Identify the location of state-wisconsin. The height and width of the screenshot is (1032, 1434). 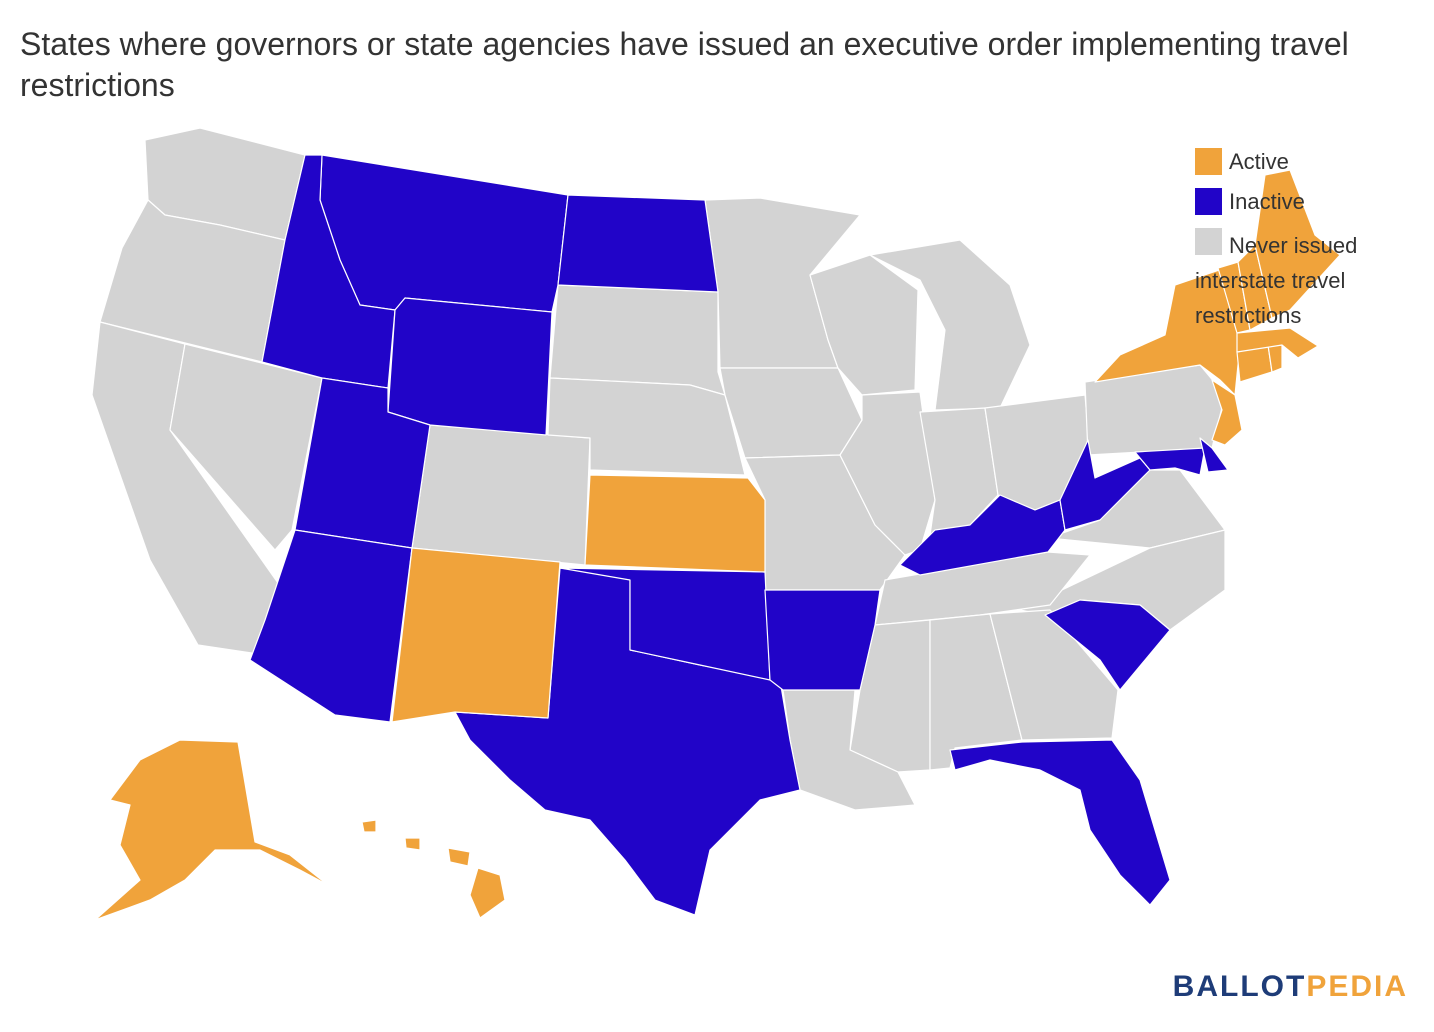
(864, 325).